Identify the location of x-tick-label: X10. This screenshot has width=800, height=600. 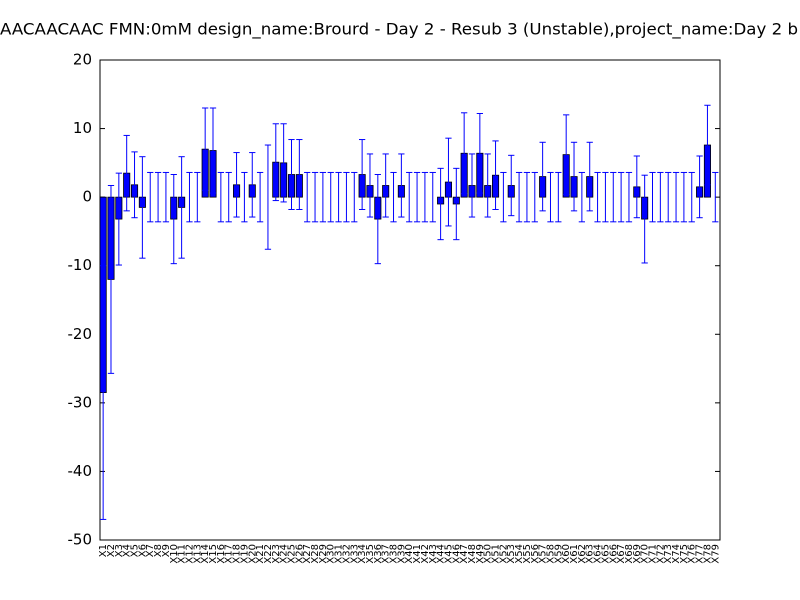
(174, 554).